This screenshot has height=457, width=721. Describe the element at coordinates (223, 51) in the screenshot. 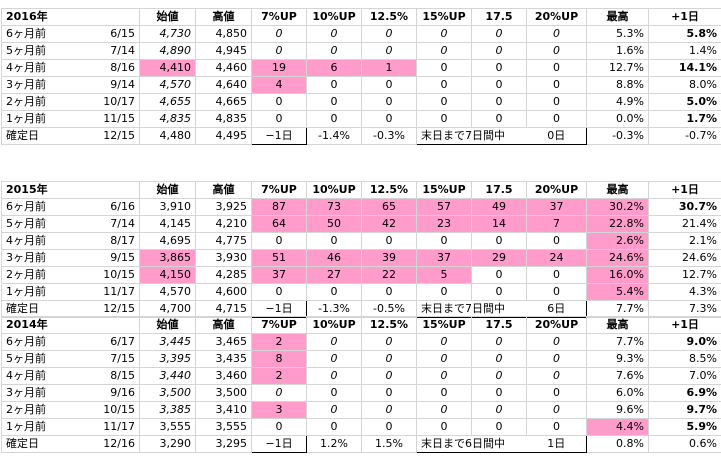

I see `high-cell: 4,945` at that location.